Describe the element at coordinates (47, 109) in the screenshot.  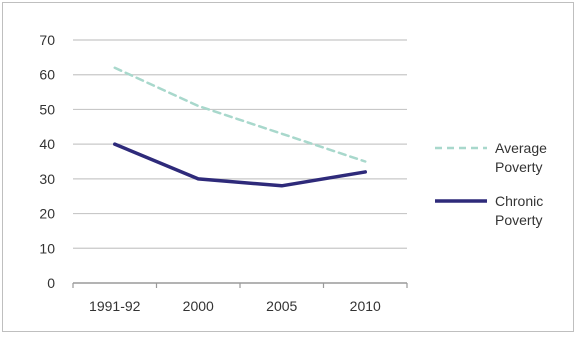
I see `y-tick-label: 50` at that location.